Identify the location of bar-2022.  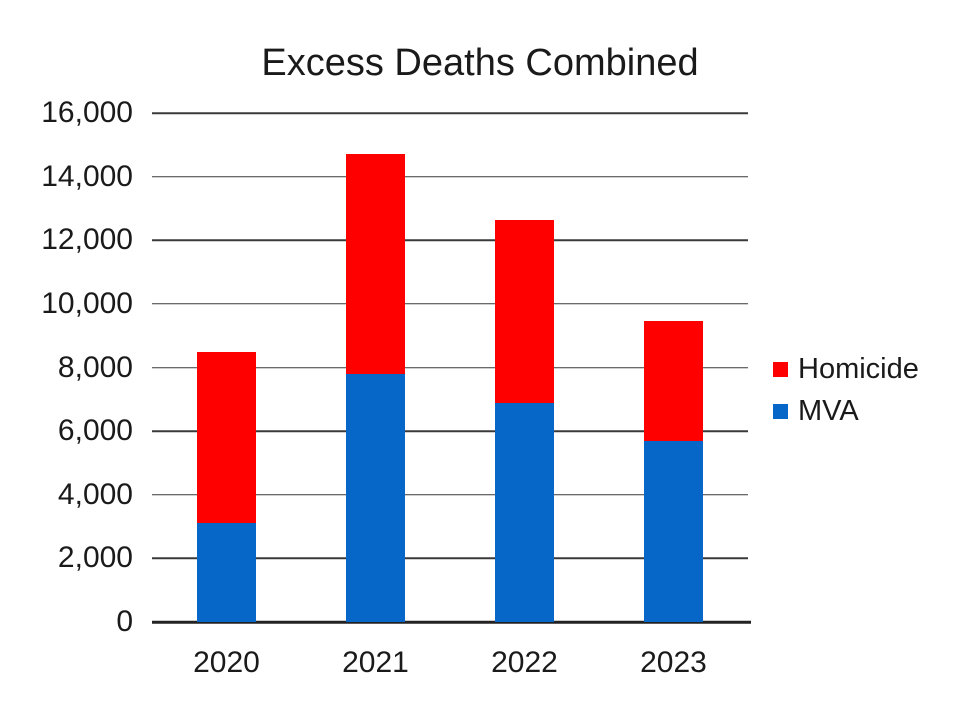
(524, 367).